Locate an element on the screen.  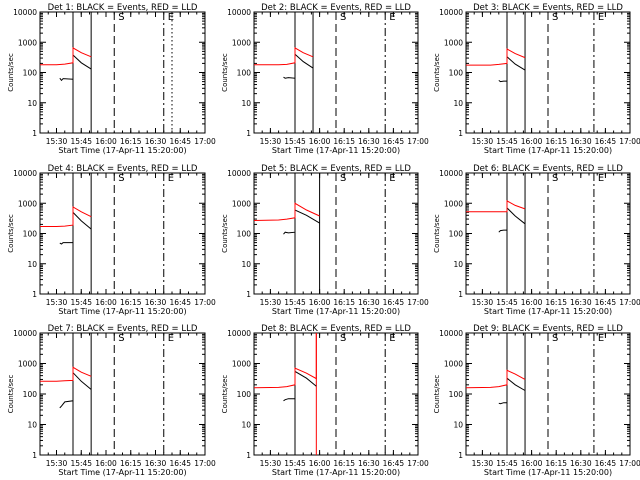
panel-title: Det 6: BLACK = Events, RED = LLD is located at coordinates (548, 169).